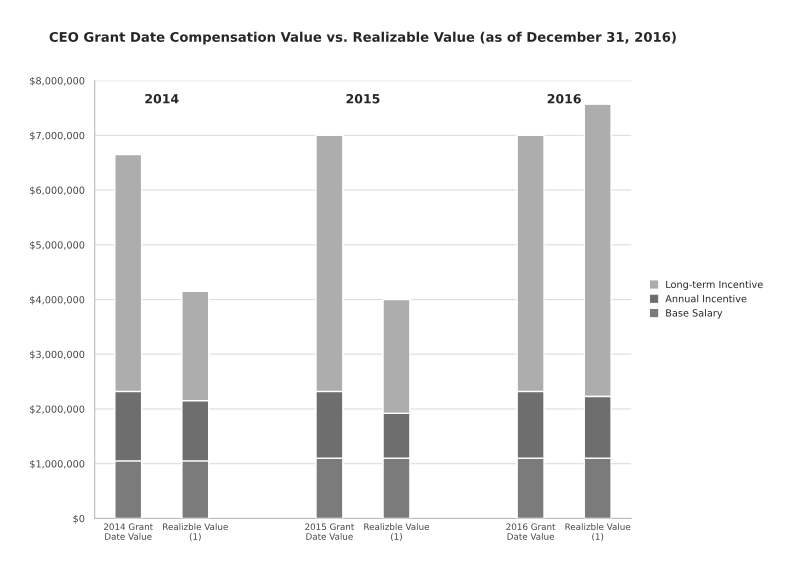 This screenshot has width=789, height=576. What do you see at coordinates (694, 313) in the screenshot?
I see `legend-label: Base Salary` at bounding box center [694, 313].